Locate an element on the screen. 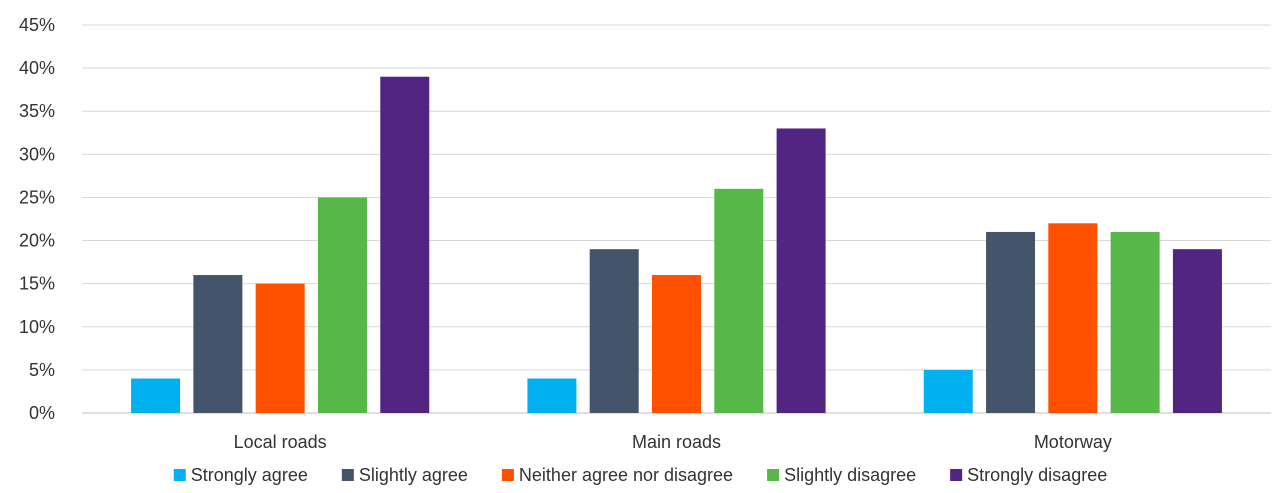 The image size is (1281, 493). y-tick-label: 35% is located at coordinates (37, 111).